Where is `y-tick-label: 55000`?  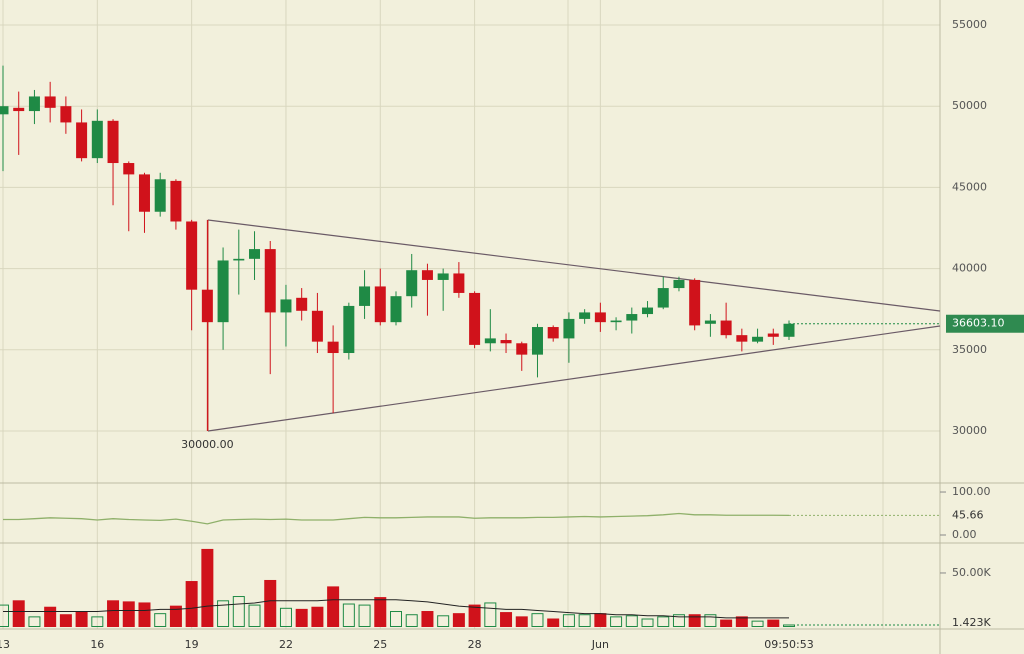
y-tick-label: 55000 is located at coordinates (969, 24).